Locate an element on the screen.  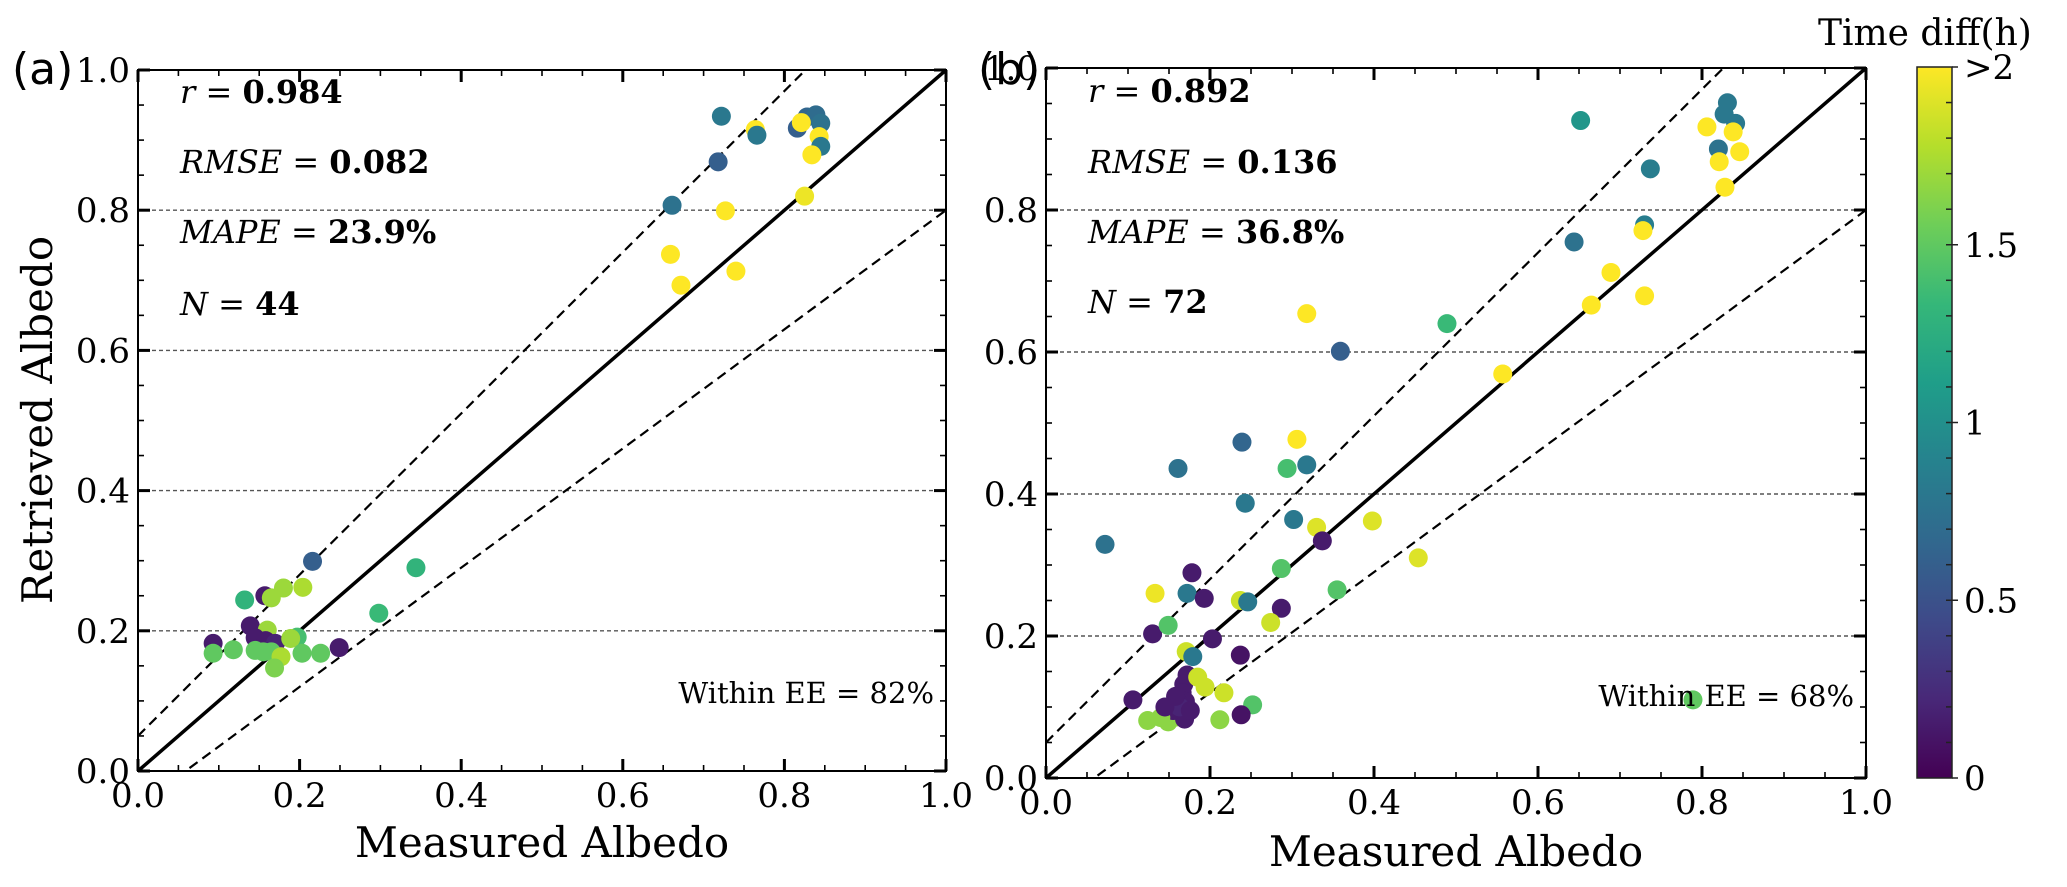
colorbar: Time diff(h) 0 0.5 1 1.5 >2 is located at coordinates (1925, 406).